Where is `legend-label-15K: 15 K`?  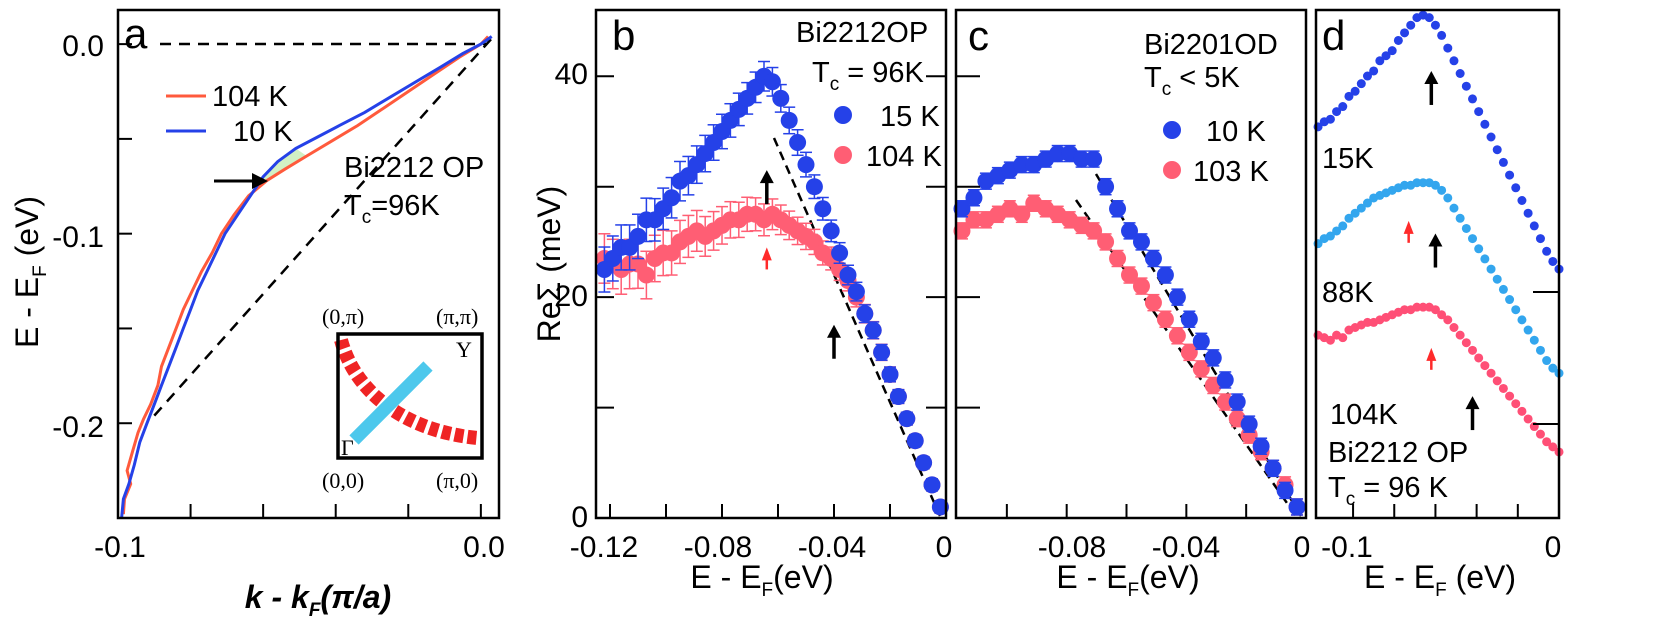 legend-label-15K: 15 K is located at coordinates (910, 117).